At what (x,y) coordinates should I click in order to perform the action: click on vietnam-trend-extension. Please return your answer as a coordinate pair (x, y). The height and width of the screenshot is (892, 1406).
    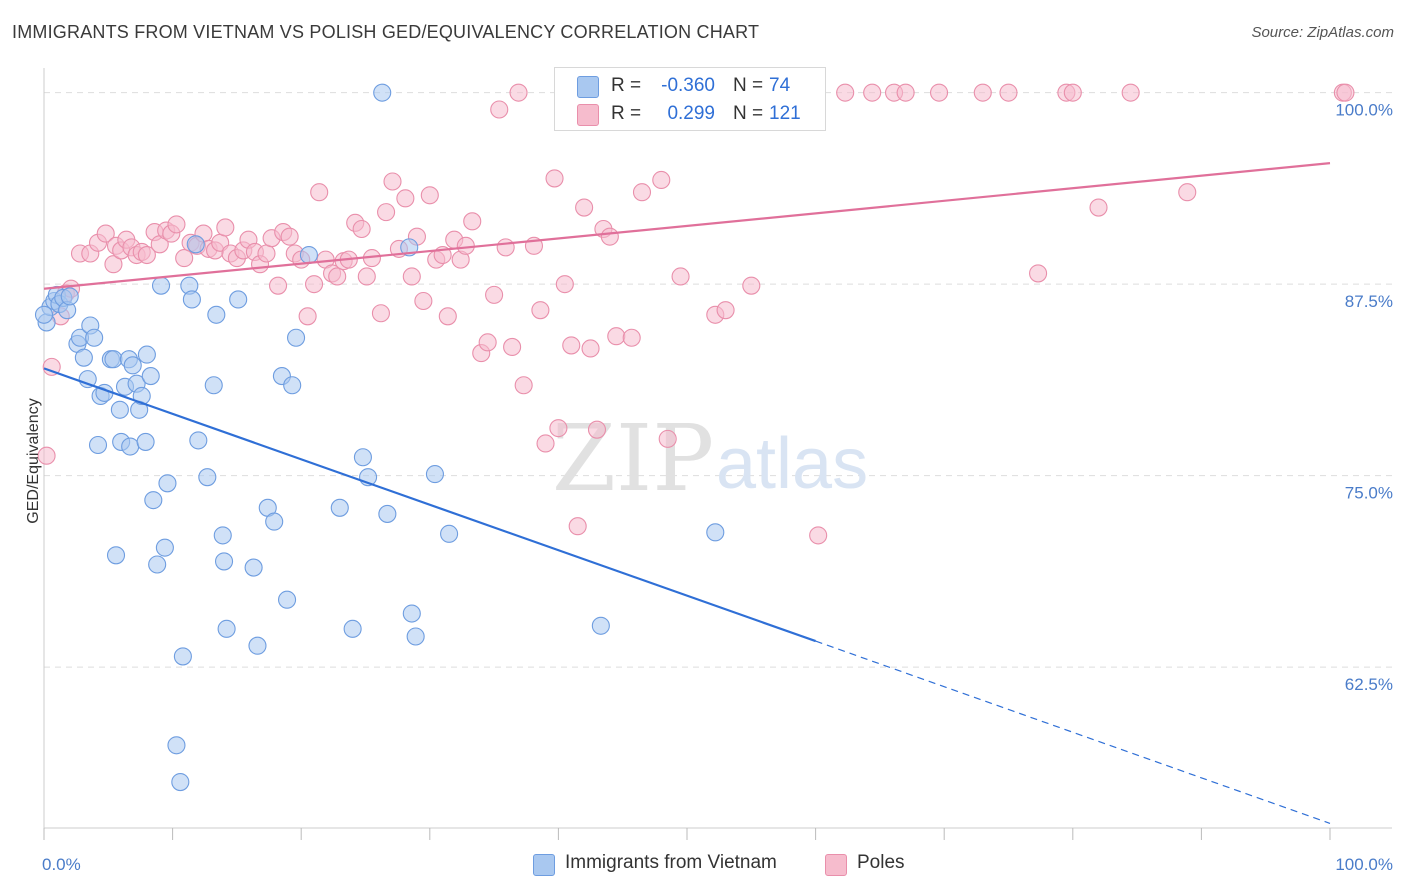
    Looking at the image, I should click on (1073, 732).